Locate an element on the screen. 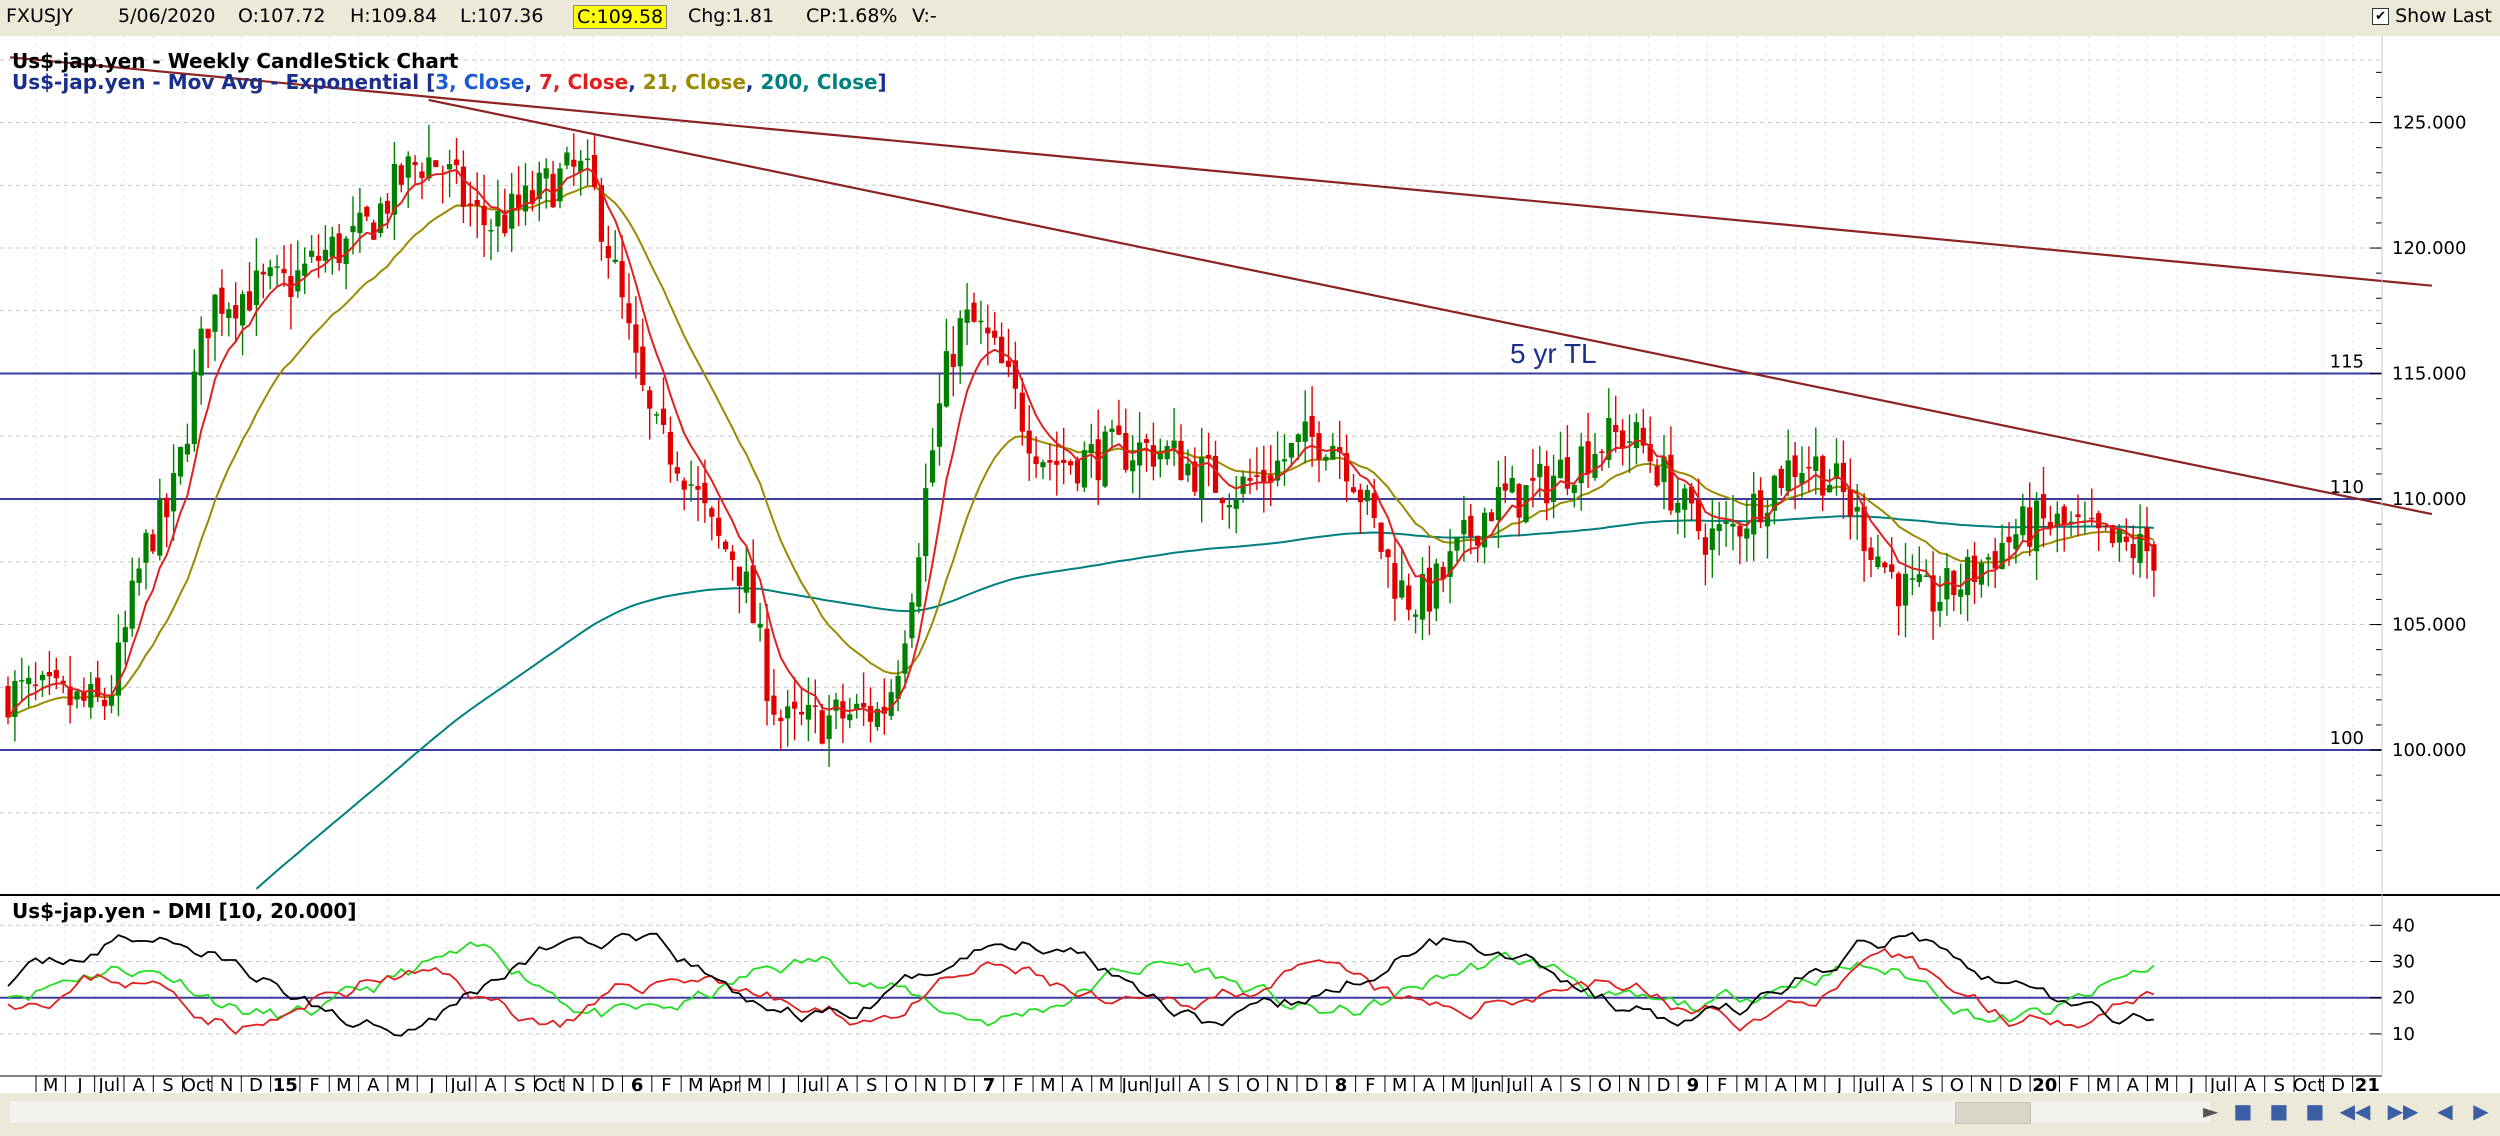 The width and height of the screenshot is (2500, 1136). show-last-toggle: ✔ Show Last is located at coordinates (2432, 16).